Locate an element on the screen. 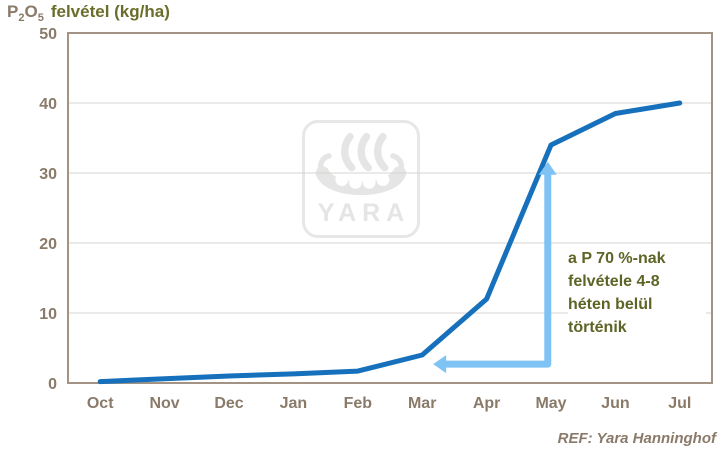 This screenshot has width=725, height=455. chart-title: P2O5 felvétel (kg/ha) is located at coordinates (88, 13).